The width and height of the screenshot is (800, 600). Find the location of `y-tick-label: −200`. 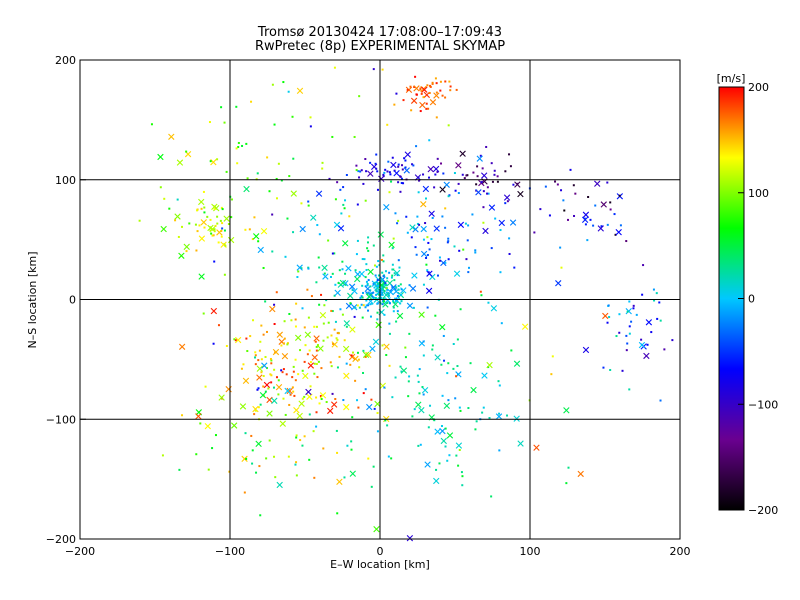

y-tick-label: −200 is located at coordinates (61, 539).